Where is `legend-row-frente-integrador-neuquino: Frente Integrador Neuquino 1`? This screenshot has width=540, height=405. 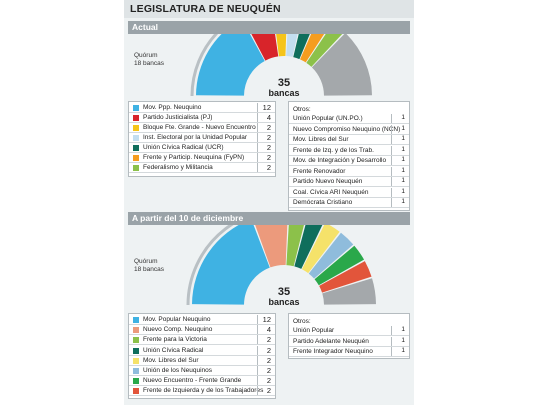
legend-row-frente-integrador-neuquino: Frente Integrador Neuquino 1 is located at coordinates (349, 352).